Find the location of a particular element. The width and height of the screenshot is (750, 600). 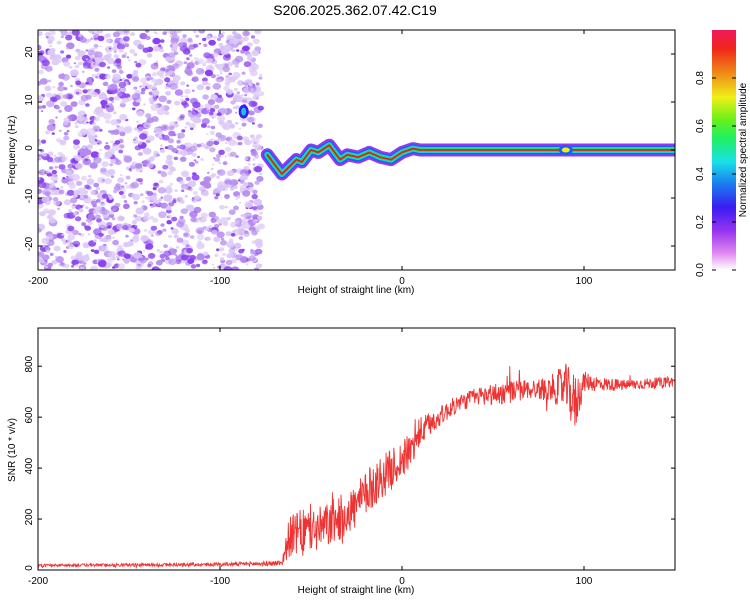

snr-xtick-label: 0 is located at coordinates (402, 581).